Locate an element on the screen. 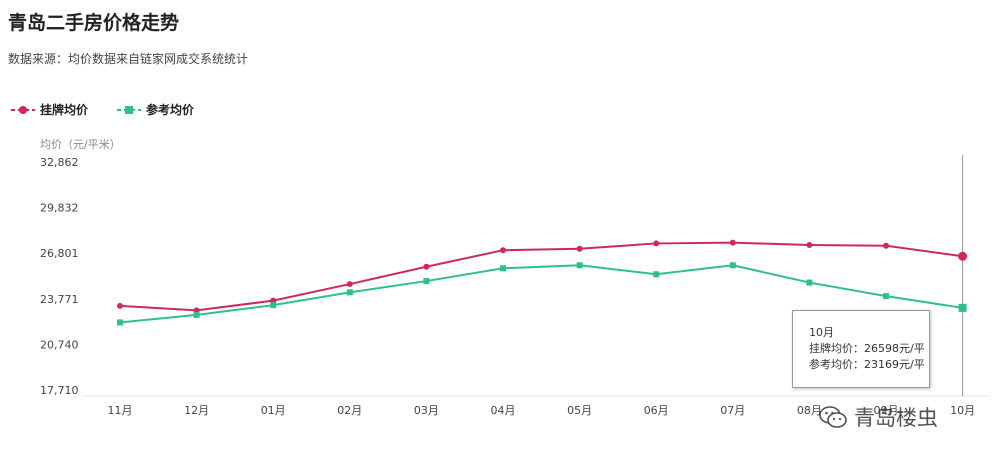 The width and height of the screenshot is (1000, 465). x-tick-label: 12月 is located at coordinates (196, 410).